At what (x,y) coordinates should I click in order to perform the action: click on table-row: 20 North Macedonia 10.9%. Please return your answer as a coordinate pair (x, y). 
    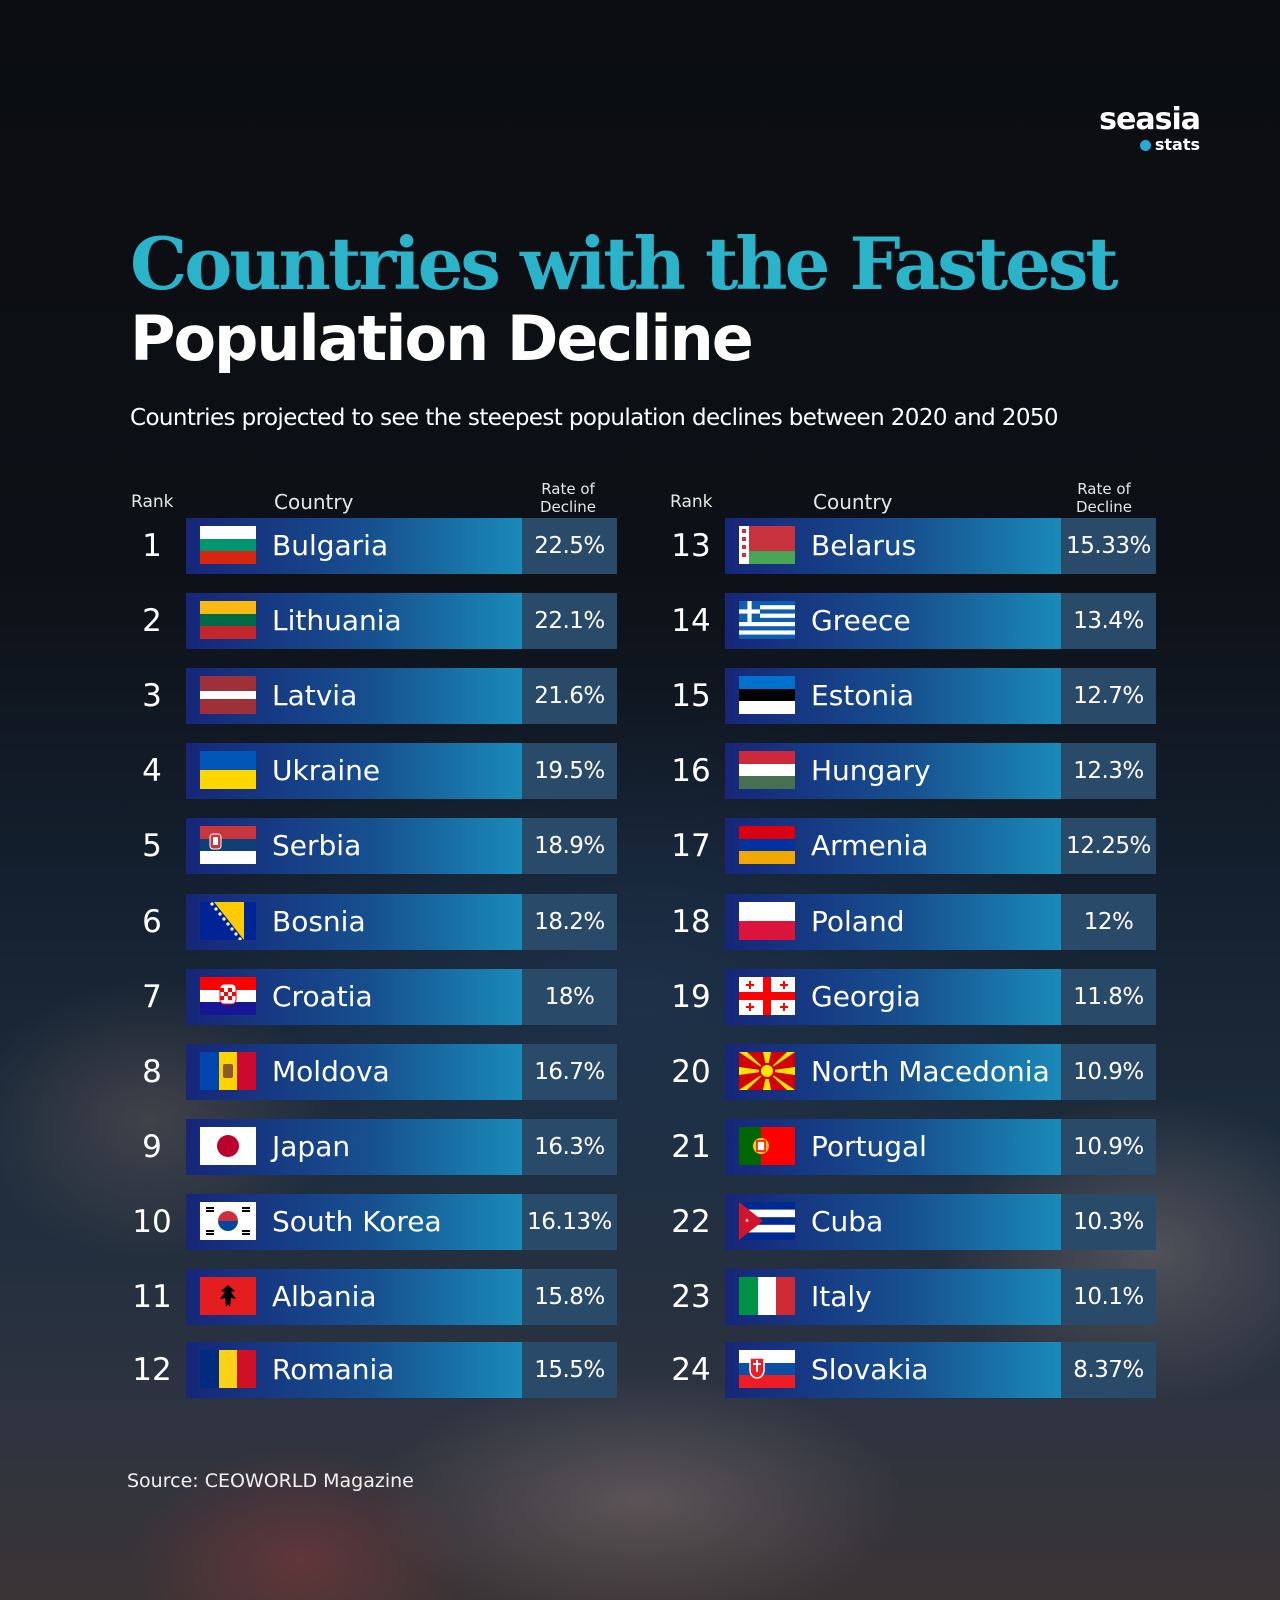
    Looking at the image, I should click on (912, 1072).